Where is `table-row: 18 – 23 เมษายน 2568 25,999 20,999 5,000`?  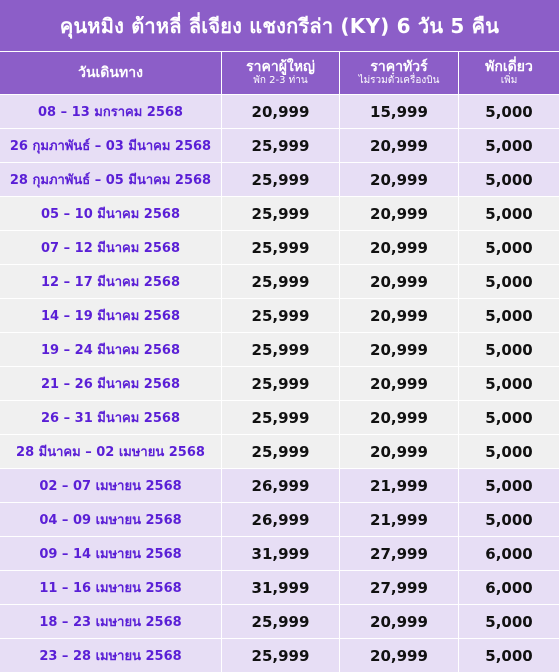
table-row: 18 – 23 เมษายน 2568 25,999 20,999 5,000 is located at coordinates (279, 621).